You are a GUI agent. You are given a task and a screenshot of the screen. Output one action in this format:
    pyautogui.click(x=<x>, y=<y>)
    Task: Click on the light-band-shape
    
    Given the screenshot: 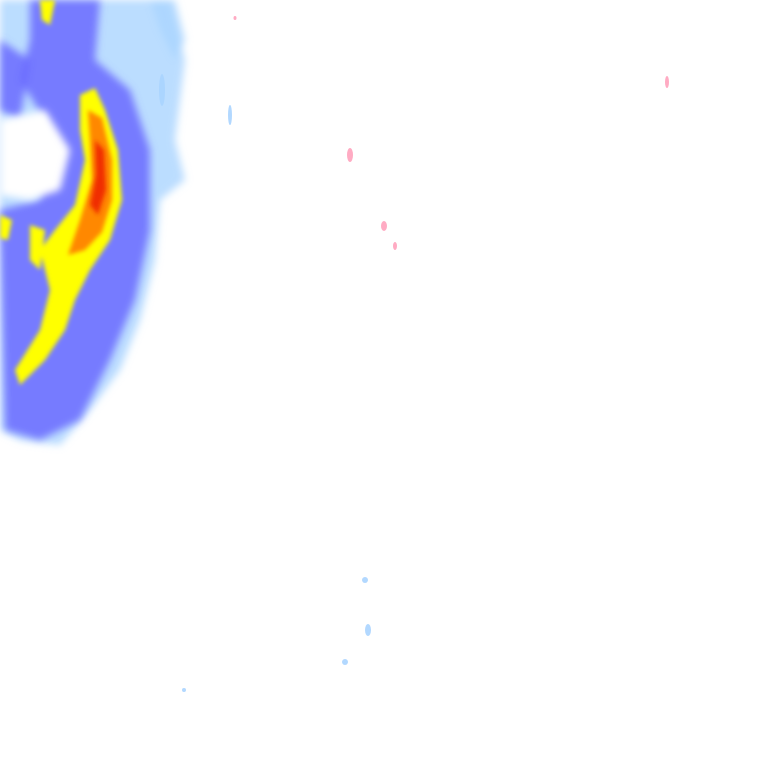 What is the action you would take?
    pyautogui.click(x=167, y=30)
    